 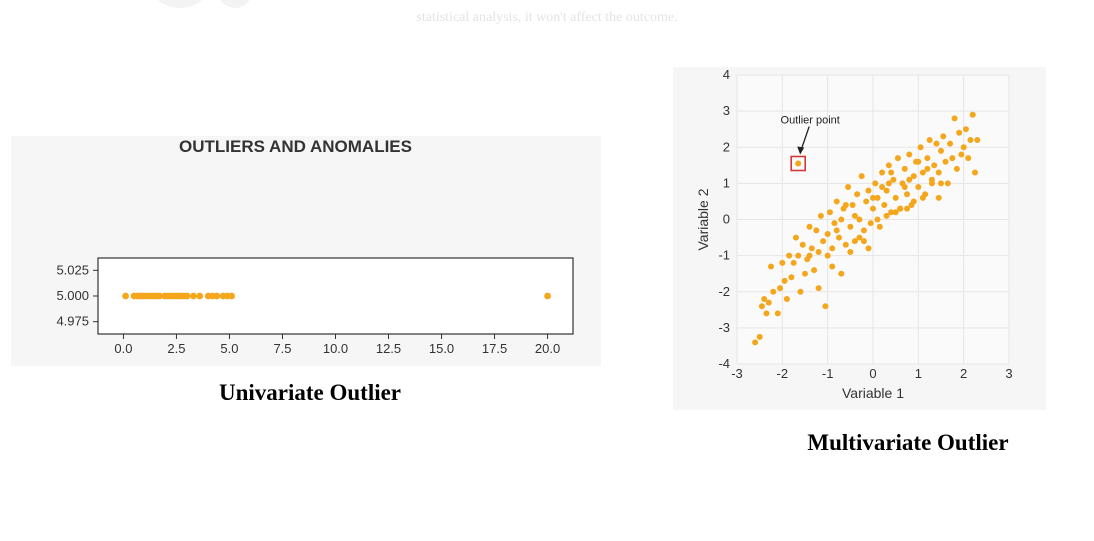 I want to click on multivariate-caption: Multivariate Outlier, so click(x=908, y=442).